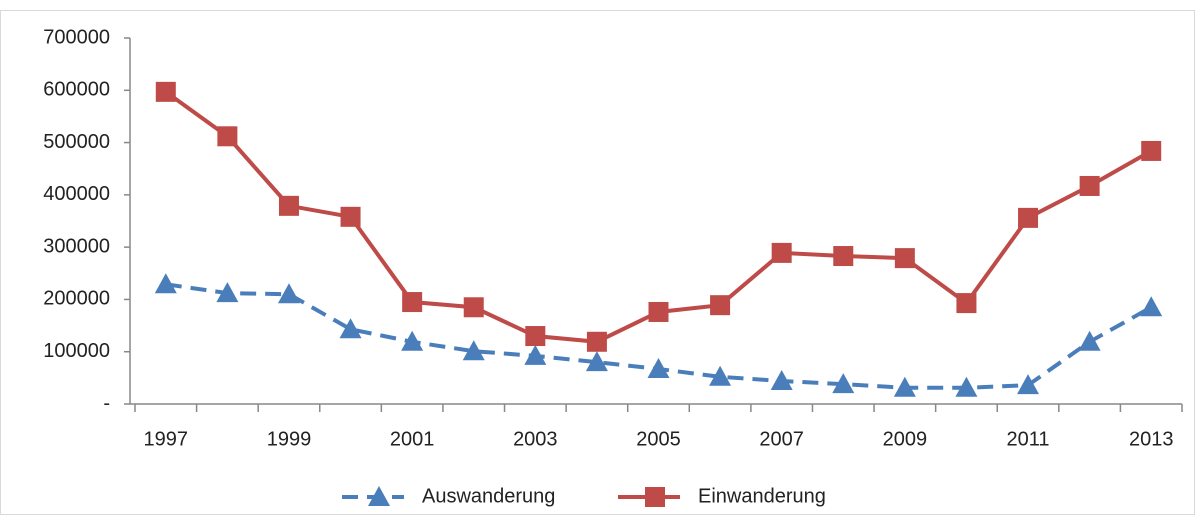 This screenshot has height=515, width=1195. Describe the element at coordinates (76, 194) in the screenshot. I see `y-tick-label: 400000` at that location.